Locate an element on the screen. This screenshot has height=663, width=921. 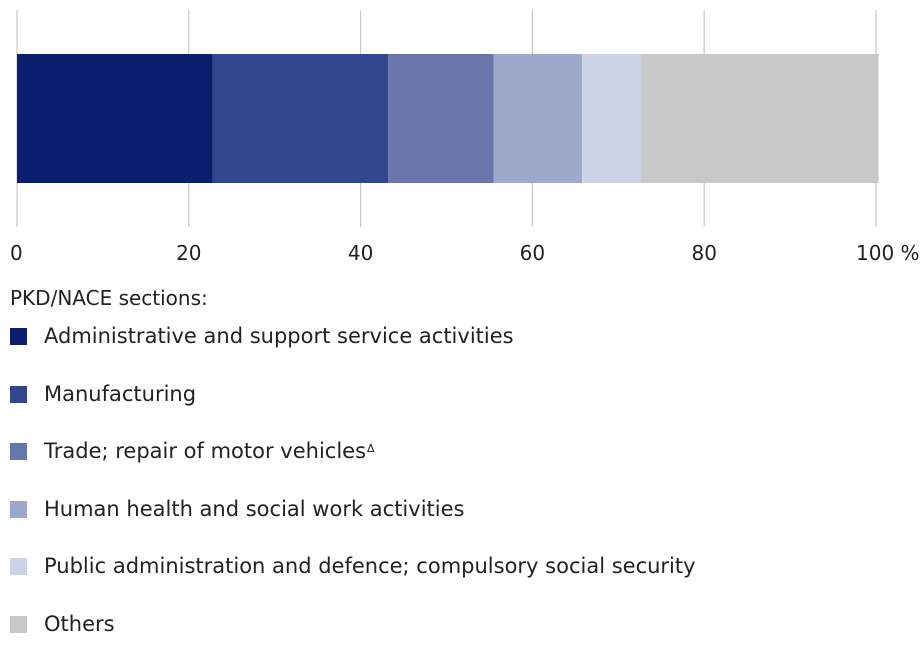
legend-item: Human health and social work activities is located at coordinates (353, 520).